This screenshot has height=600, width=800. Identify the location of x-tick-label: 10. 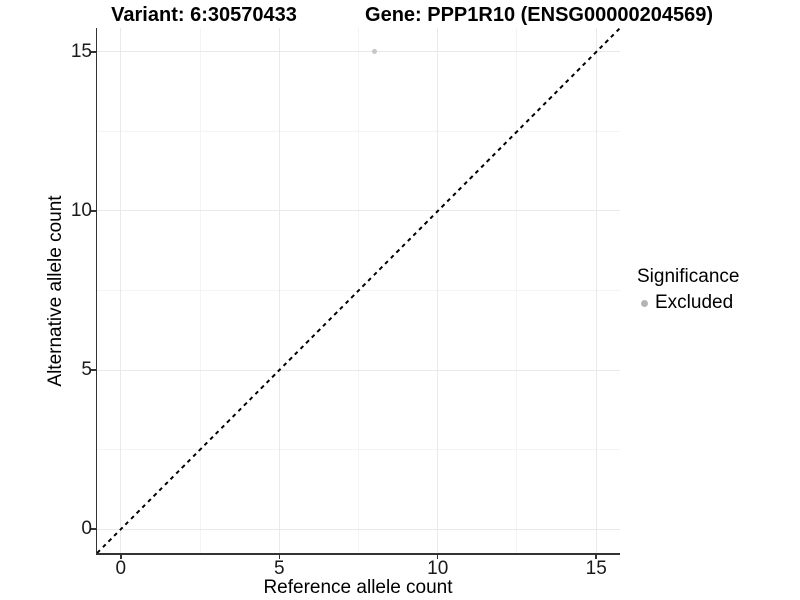
(438, 568).